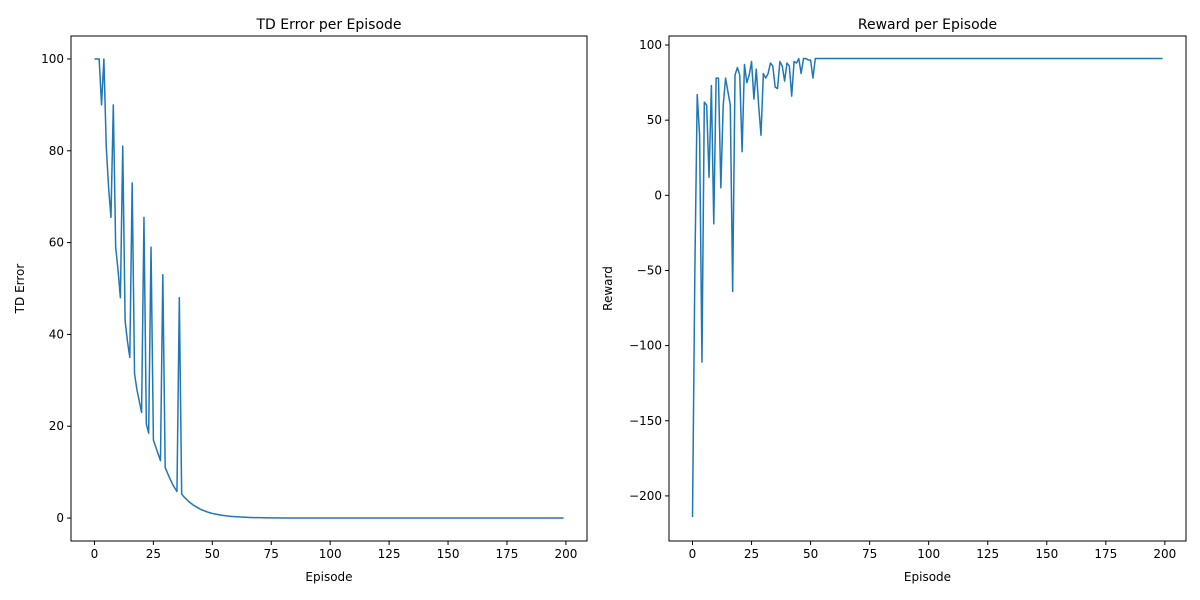  Describe the element at coordinates (654, 120) in the screenshot. I see `y-tick-label: 50` at that location.